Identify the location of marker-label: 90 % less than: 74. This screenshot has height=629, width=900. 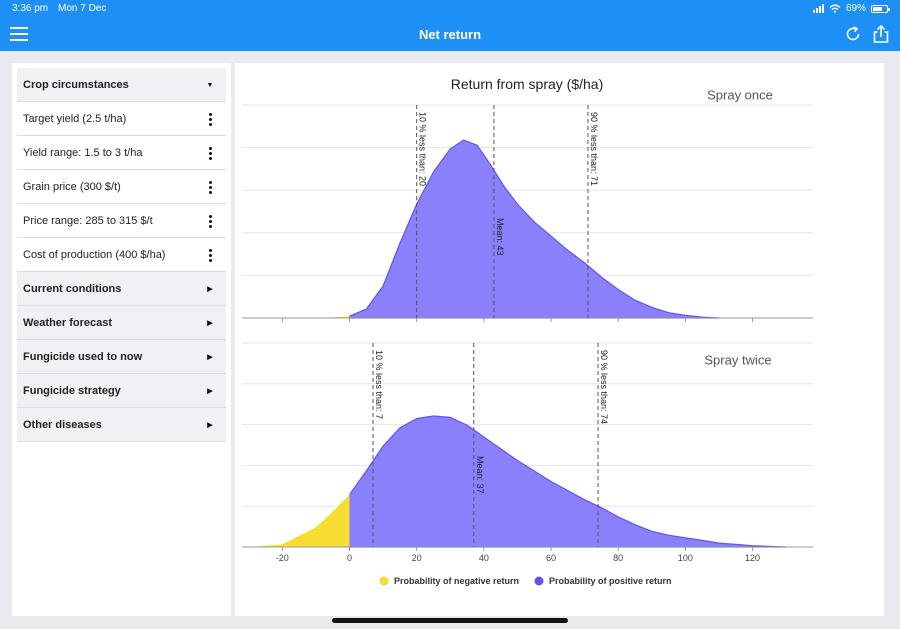
(604, 387).